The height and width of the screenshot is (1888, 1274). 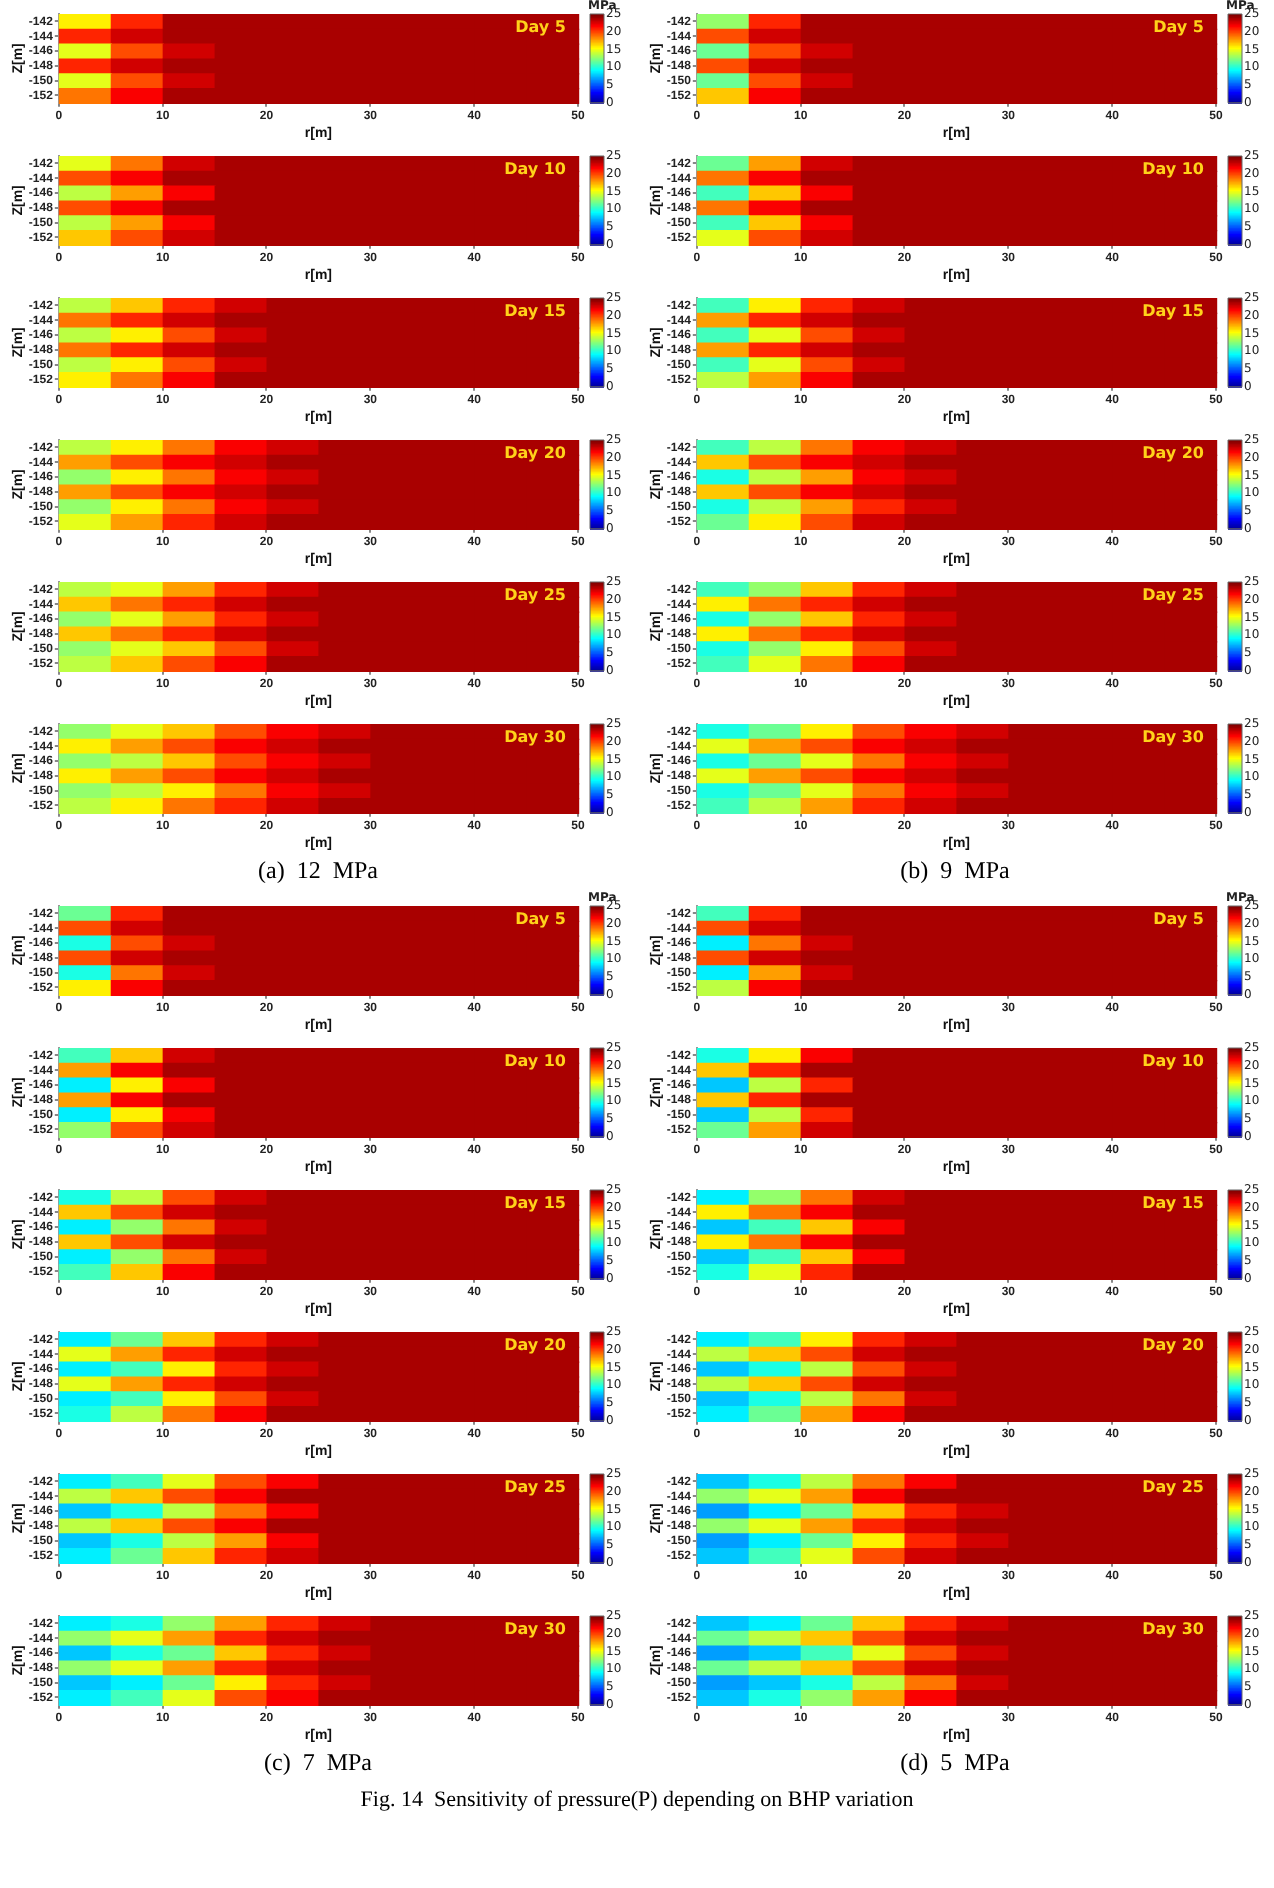 What do you see at coordinates (318, 1763) in the screenshot?
I see `text: (c) 7 MPa` at bounding box center [318, 1763].